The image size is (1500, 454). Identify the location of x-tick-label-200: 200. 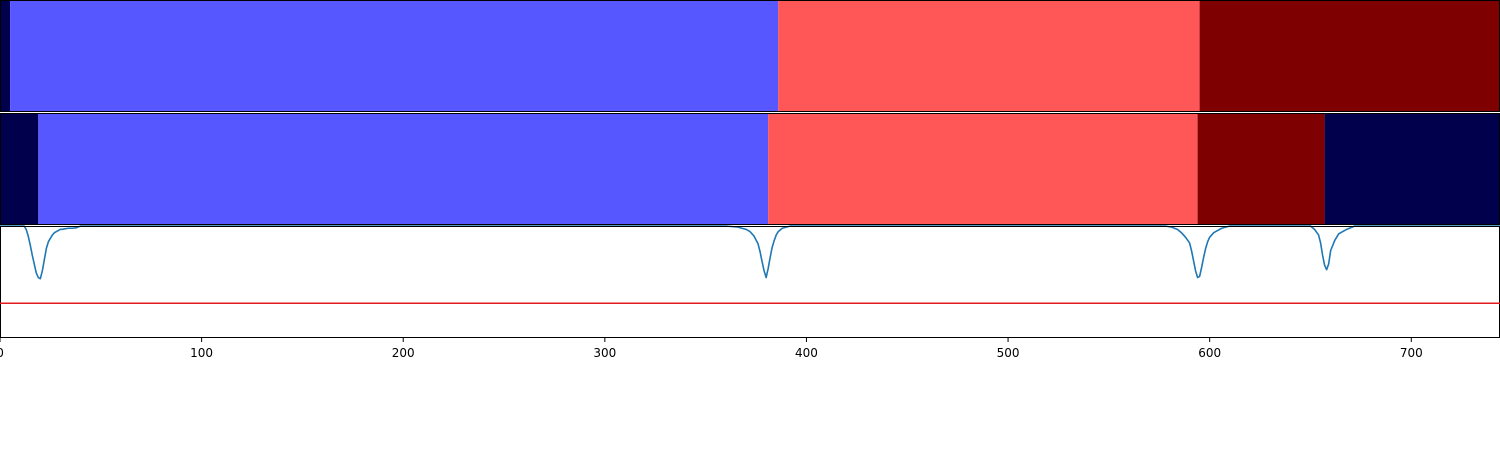
(403, 353).